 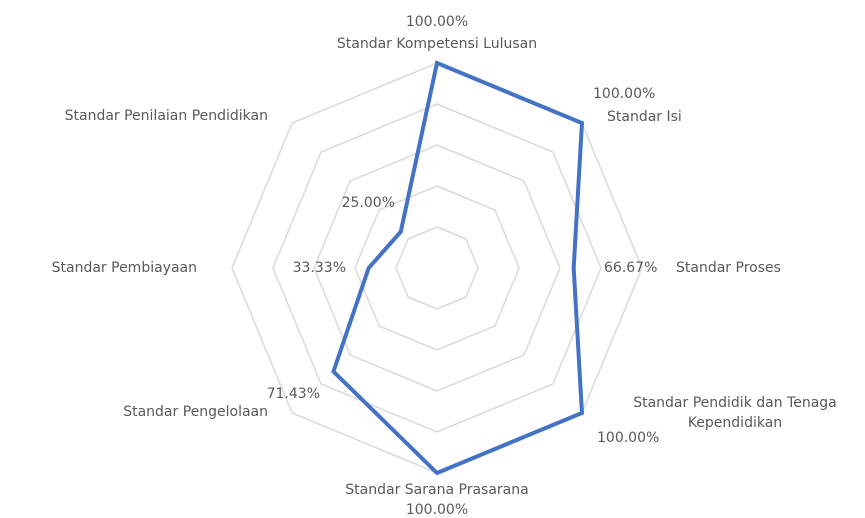 What do you see at coordinates (436, 490) in the screenshot?
I see `category-label: Standar Sarana Prasarana` at bounding box center [436, 490].